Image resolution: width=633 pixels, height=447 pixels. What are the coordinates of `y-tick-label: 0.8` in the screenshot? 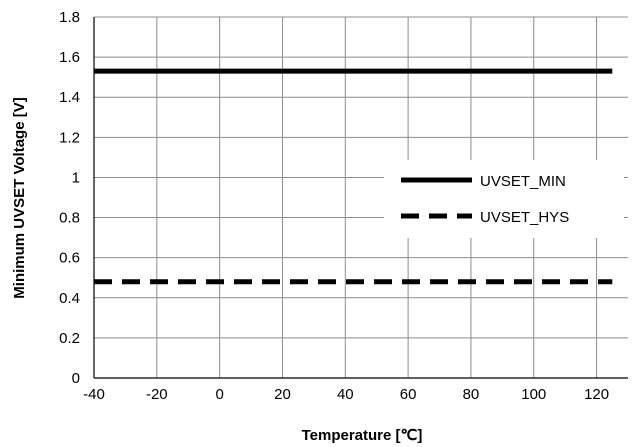 It's located at (69, 218).